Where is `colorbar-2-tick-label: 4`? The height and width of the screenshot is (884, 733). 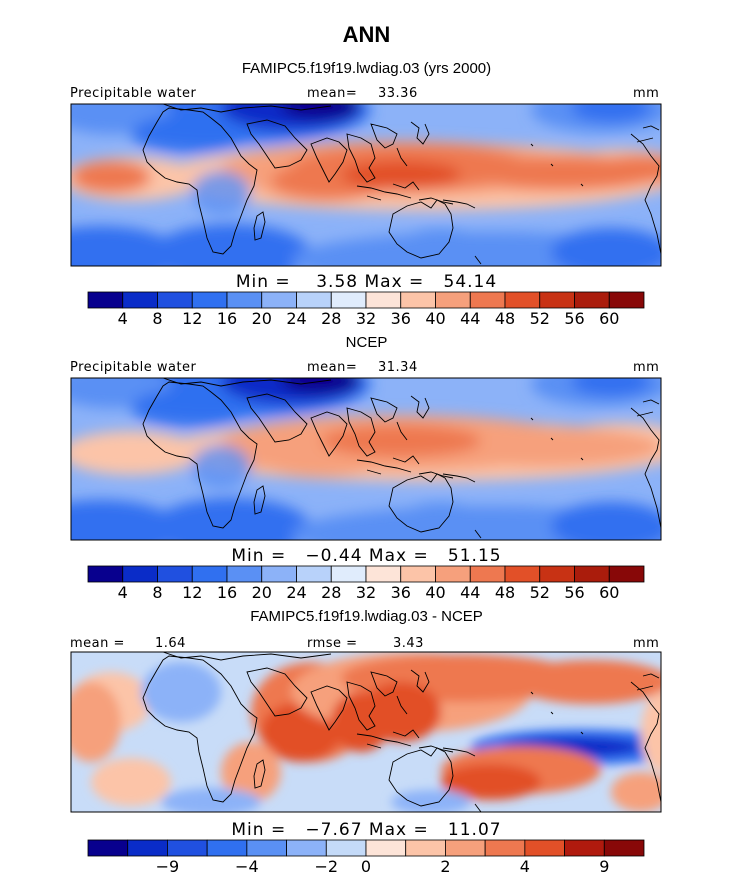
colorbar-2-tick-label: 4 is located at coordinates (123, 592).